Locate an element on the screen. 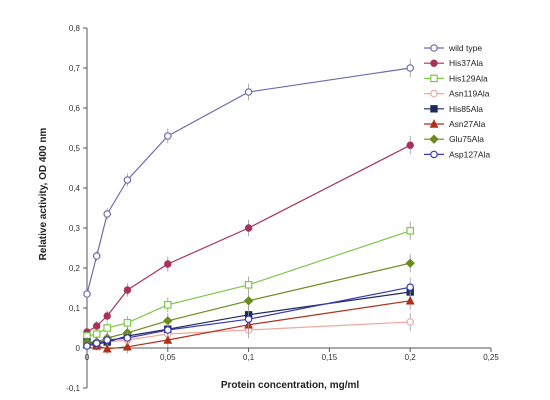 The height and width of the screenshot is (400, 550). y-tick-label: 0,2 is located at coordinates (75, 268).